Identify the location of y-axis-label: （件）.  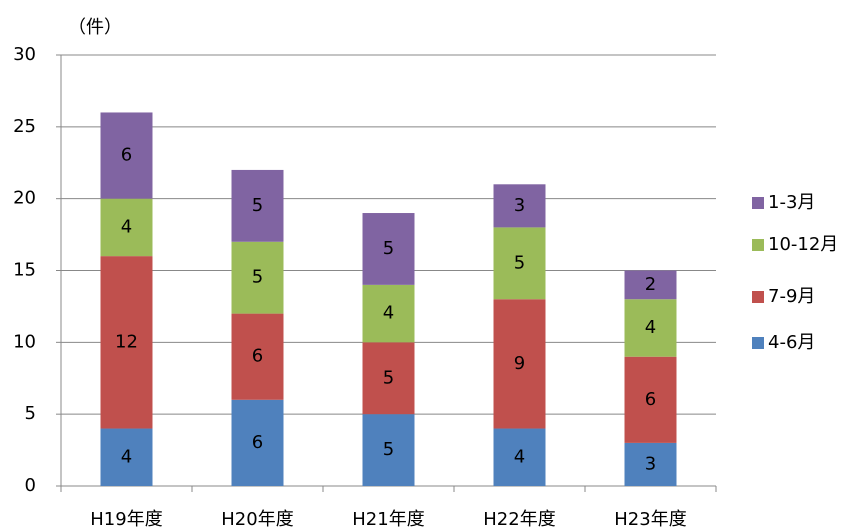
(95, 27).